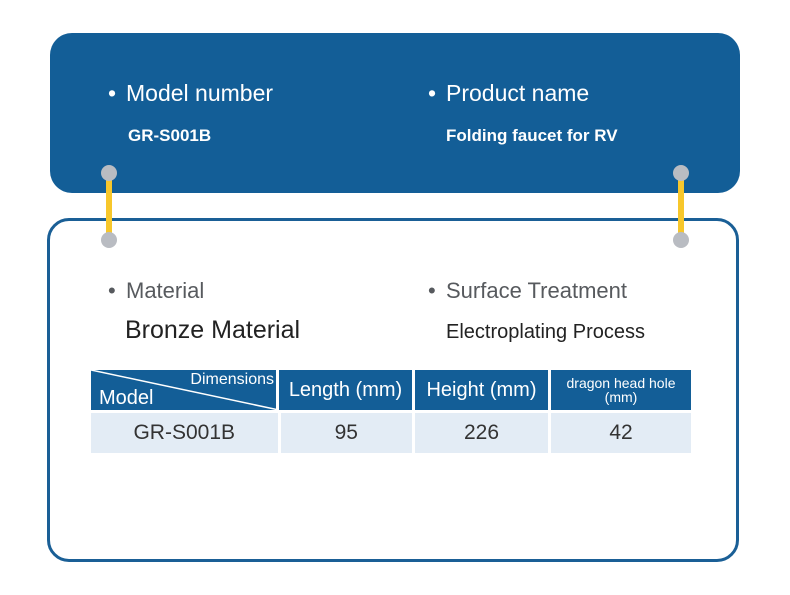  Describe the element at coordinates (482, 391) in the screenshot. I see `header-height: Height (mm)` at that location.